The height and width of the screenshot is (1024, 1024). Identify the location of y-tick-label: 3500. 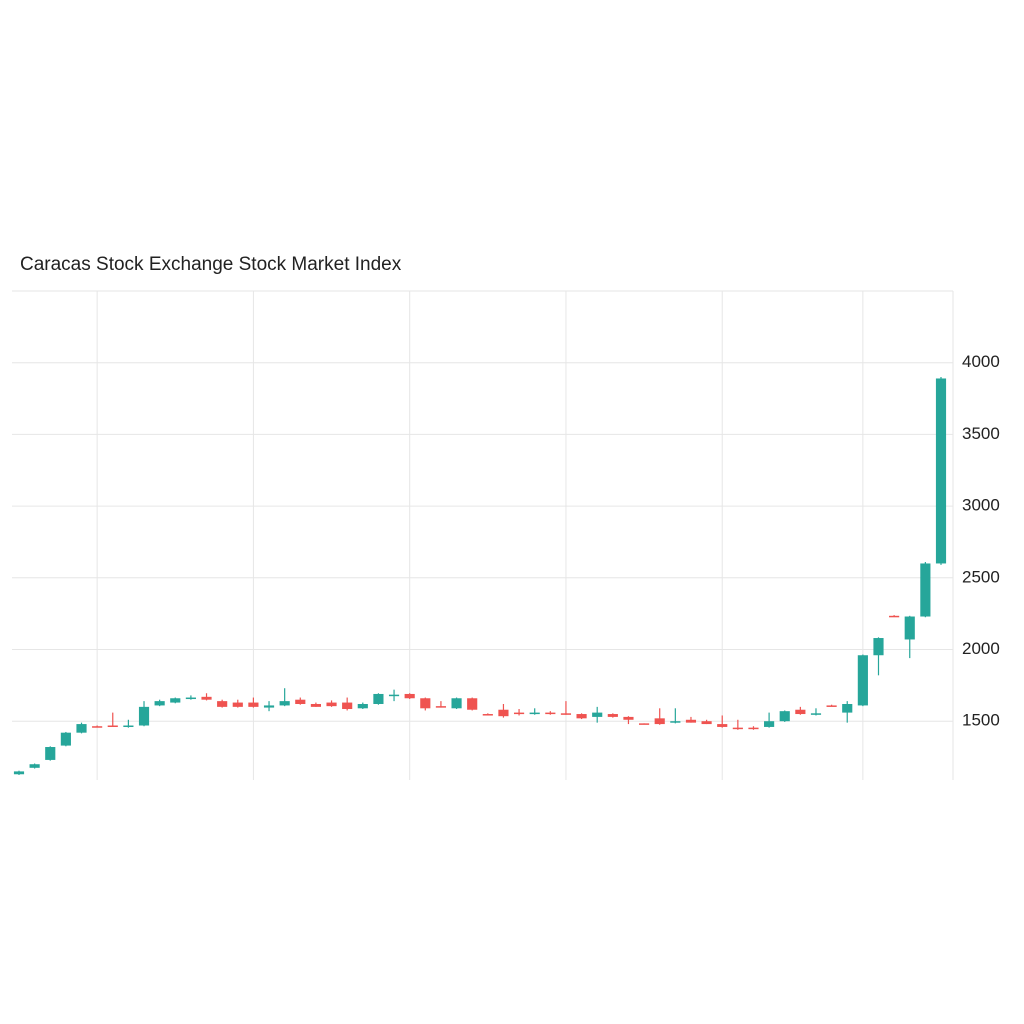
(981, 433).